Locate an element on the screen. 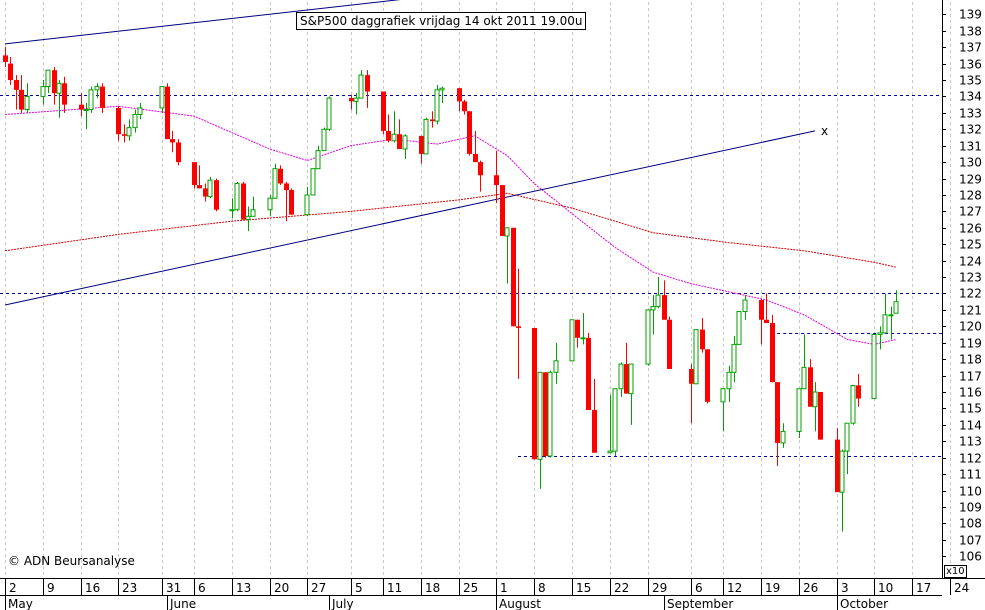 This screenshot has height=610, width=985. month-label: June is located at coordinates (182, 603).